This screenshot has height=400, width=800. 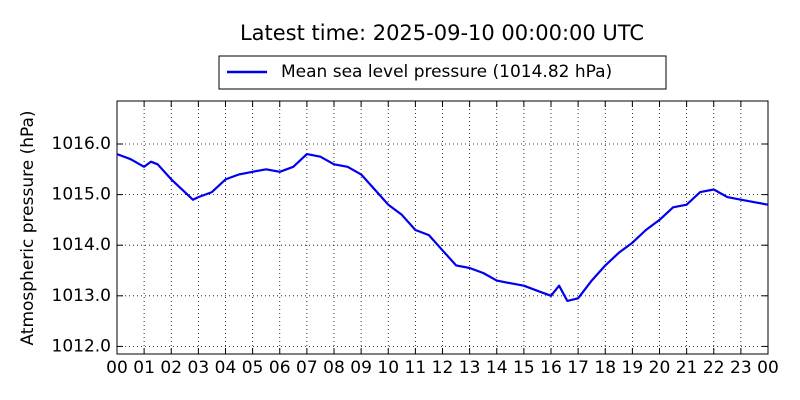 I want to click on x-tick-label: 12, so click(x=443, y=368).